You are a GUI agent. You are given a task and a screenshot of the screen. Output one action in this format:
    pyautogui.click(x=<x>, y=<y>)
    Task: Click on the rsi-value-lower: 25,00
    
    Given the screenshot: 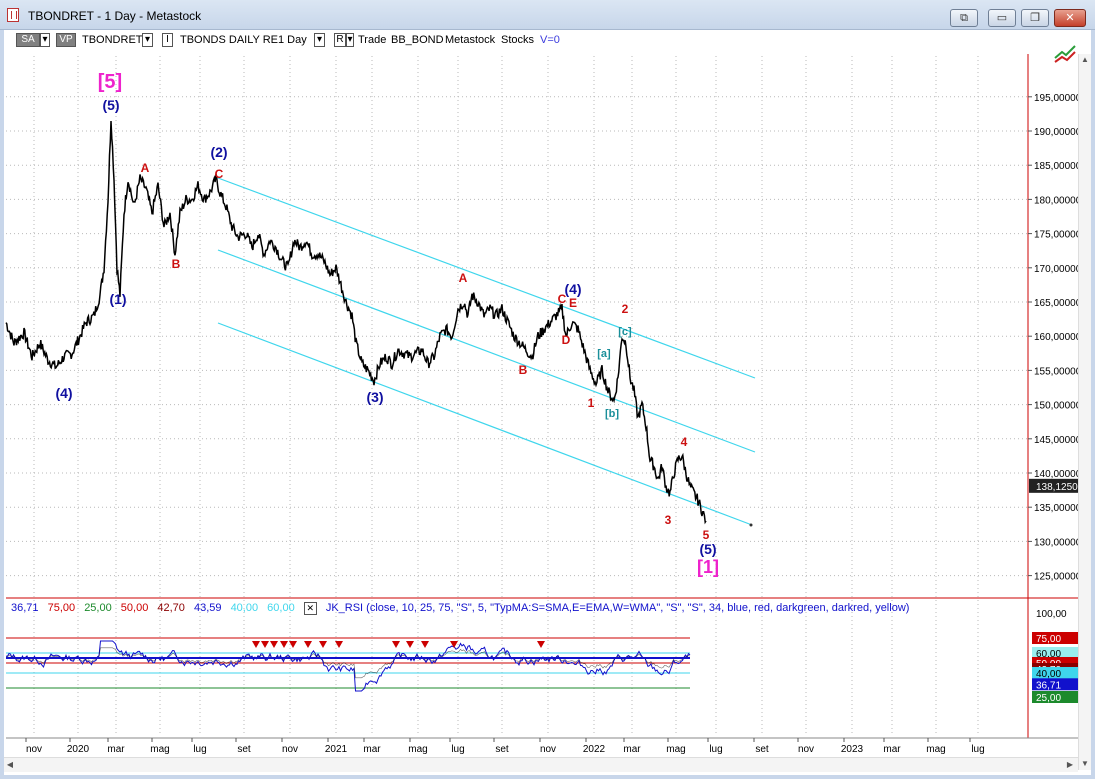 What is the action you would take?
    pyautogui.click(x=98, y=608)
    